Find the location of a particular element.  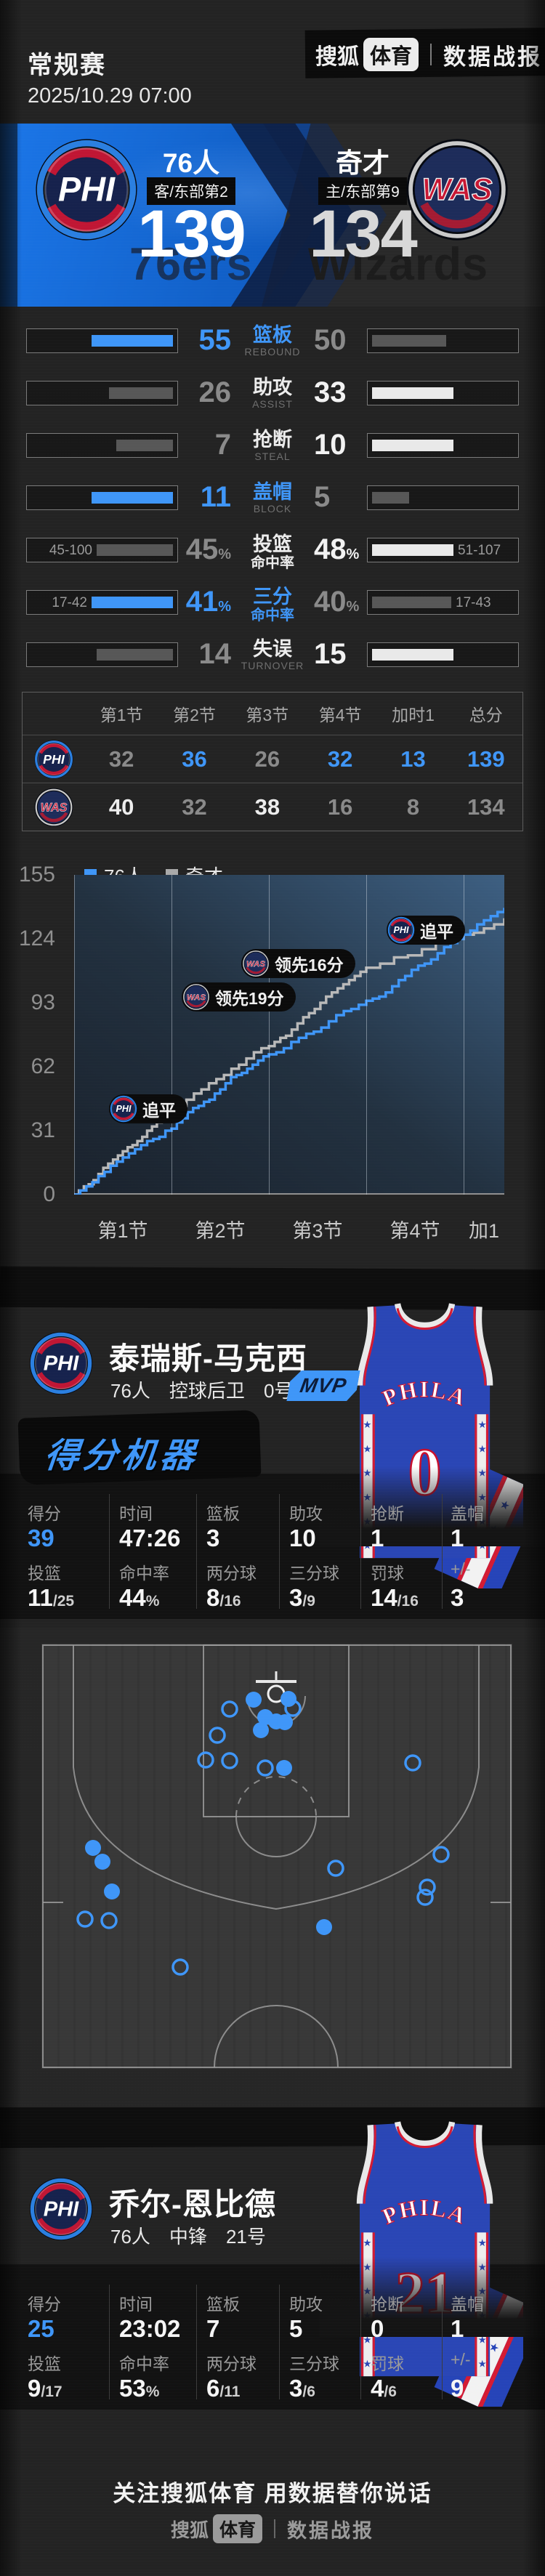

x-axis-label: 第1节 is located at coordinates (122, 1231).